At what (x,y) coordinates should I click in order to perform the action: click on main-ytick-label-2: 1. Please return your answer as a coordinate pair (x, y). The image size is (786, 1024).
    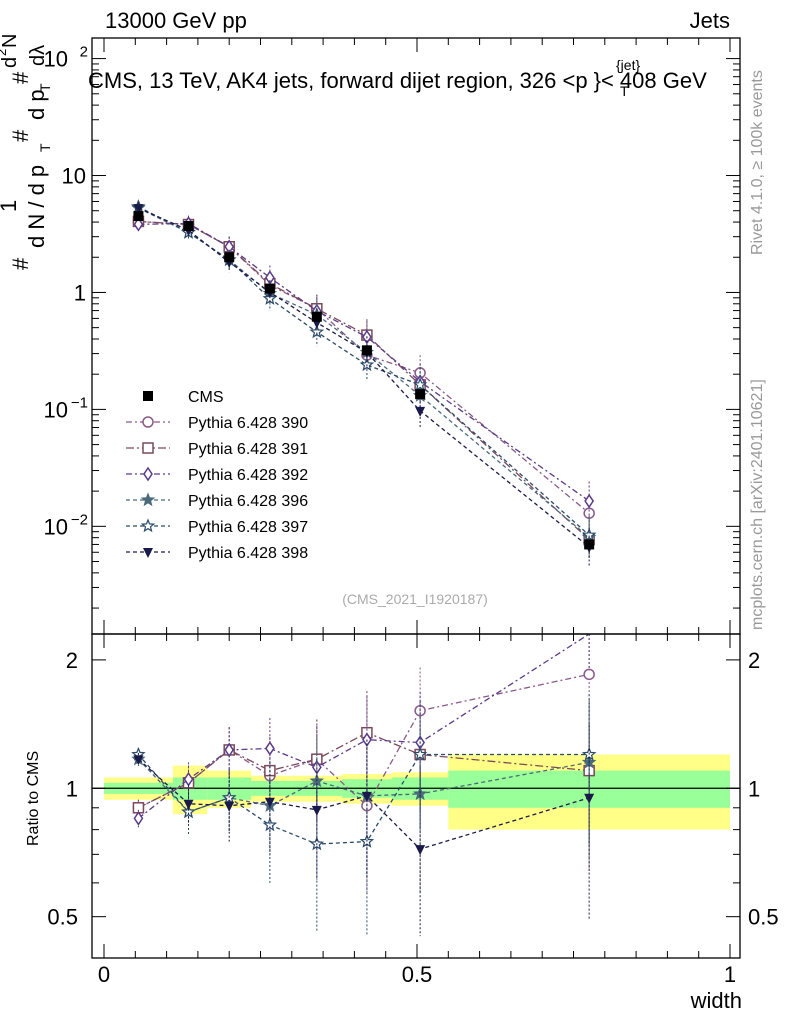
    Looking at the image, I should click on (80, 292).